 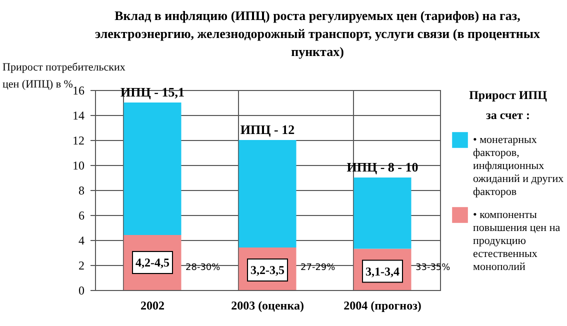 What do you see at coordinates (516, 241) in the screenshot?
I see `legend-label: • компоненты повышения цен на продукцию естественных монополий` at bounding box center [516, 241].